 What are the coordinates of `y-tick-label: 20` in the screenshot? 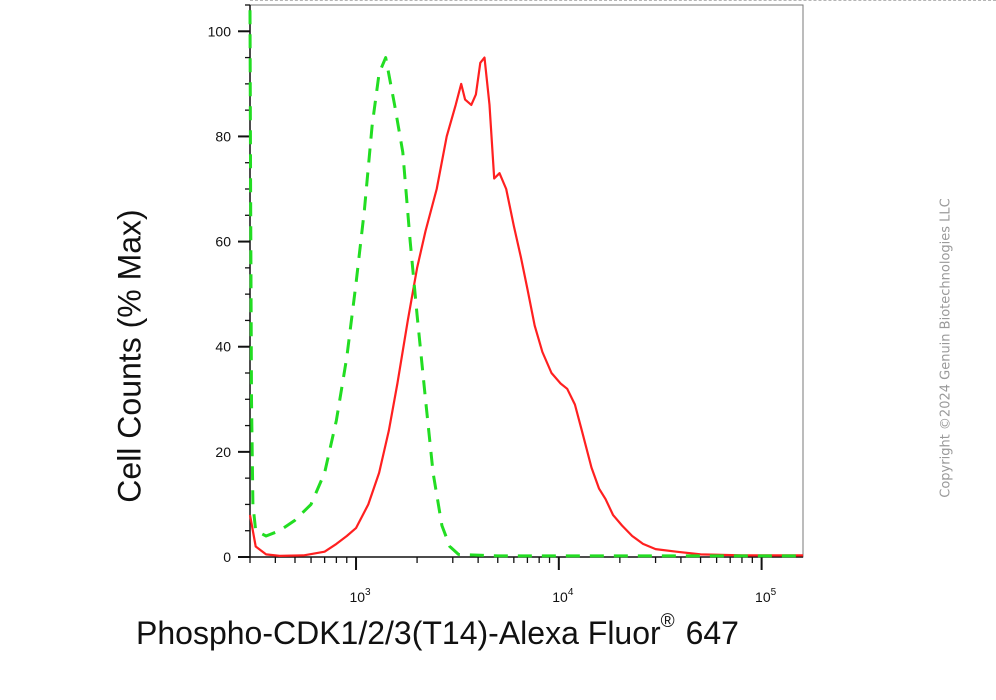 It's located at (223, 452).